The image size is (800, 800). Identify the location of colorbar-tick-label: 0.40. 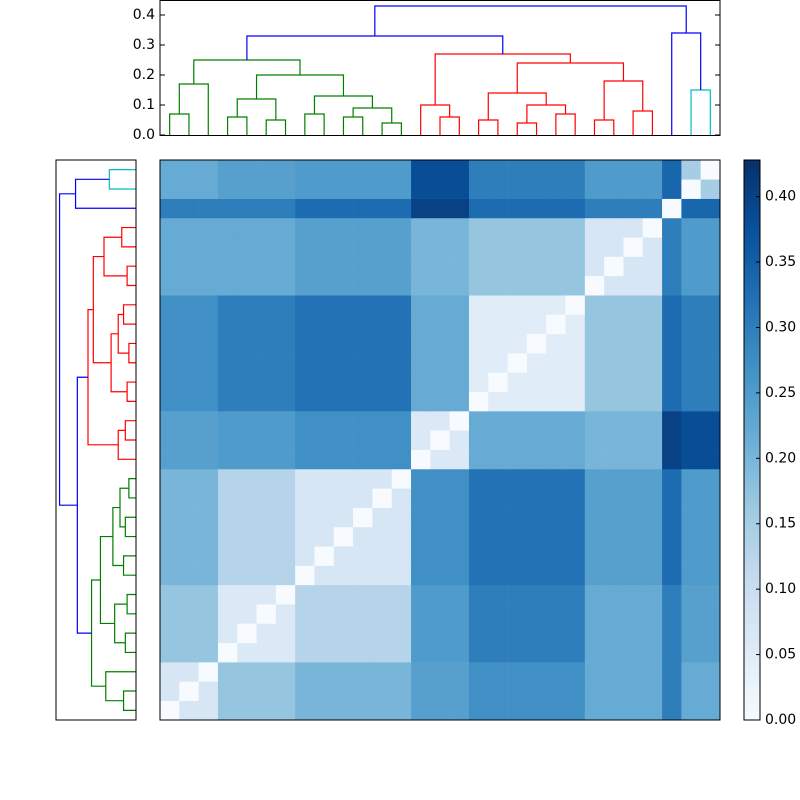
(780, 197).